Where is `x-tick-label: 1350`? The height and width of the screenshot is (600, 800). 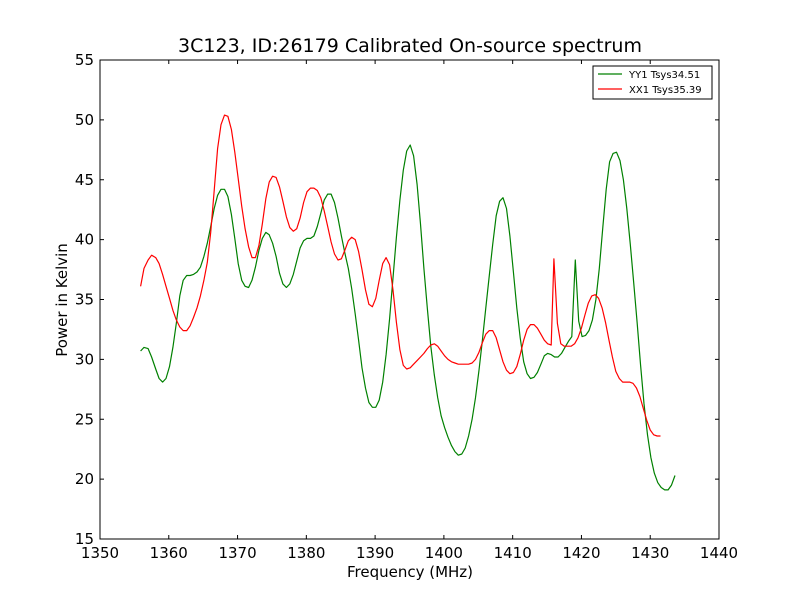
x-tick-label: 1350 is located at coordinates (100, 553).